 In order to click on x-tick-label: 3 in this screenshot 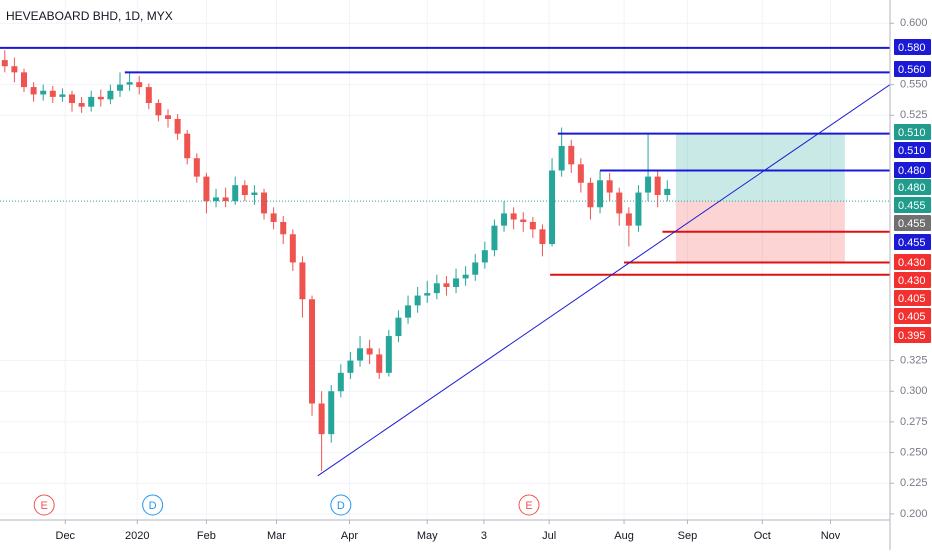, I will do `click(484, 536)`.